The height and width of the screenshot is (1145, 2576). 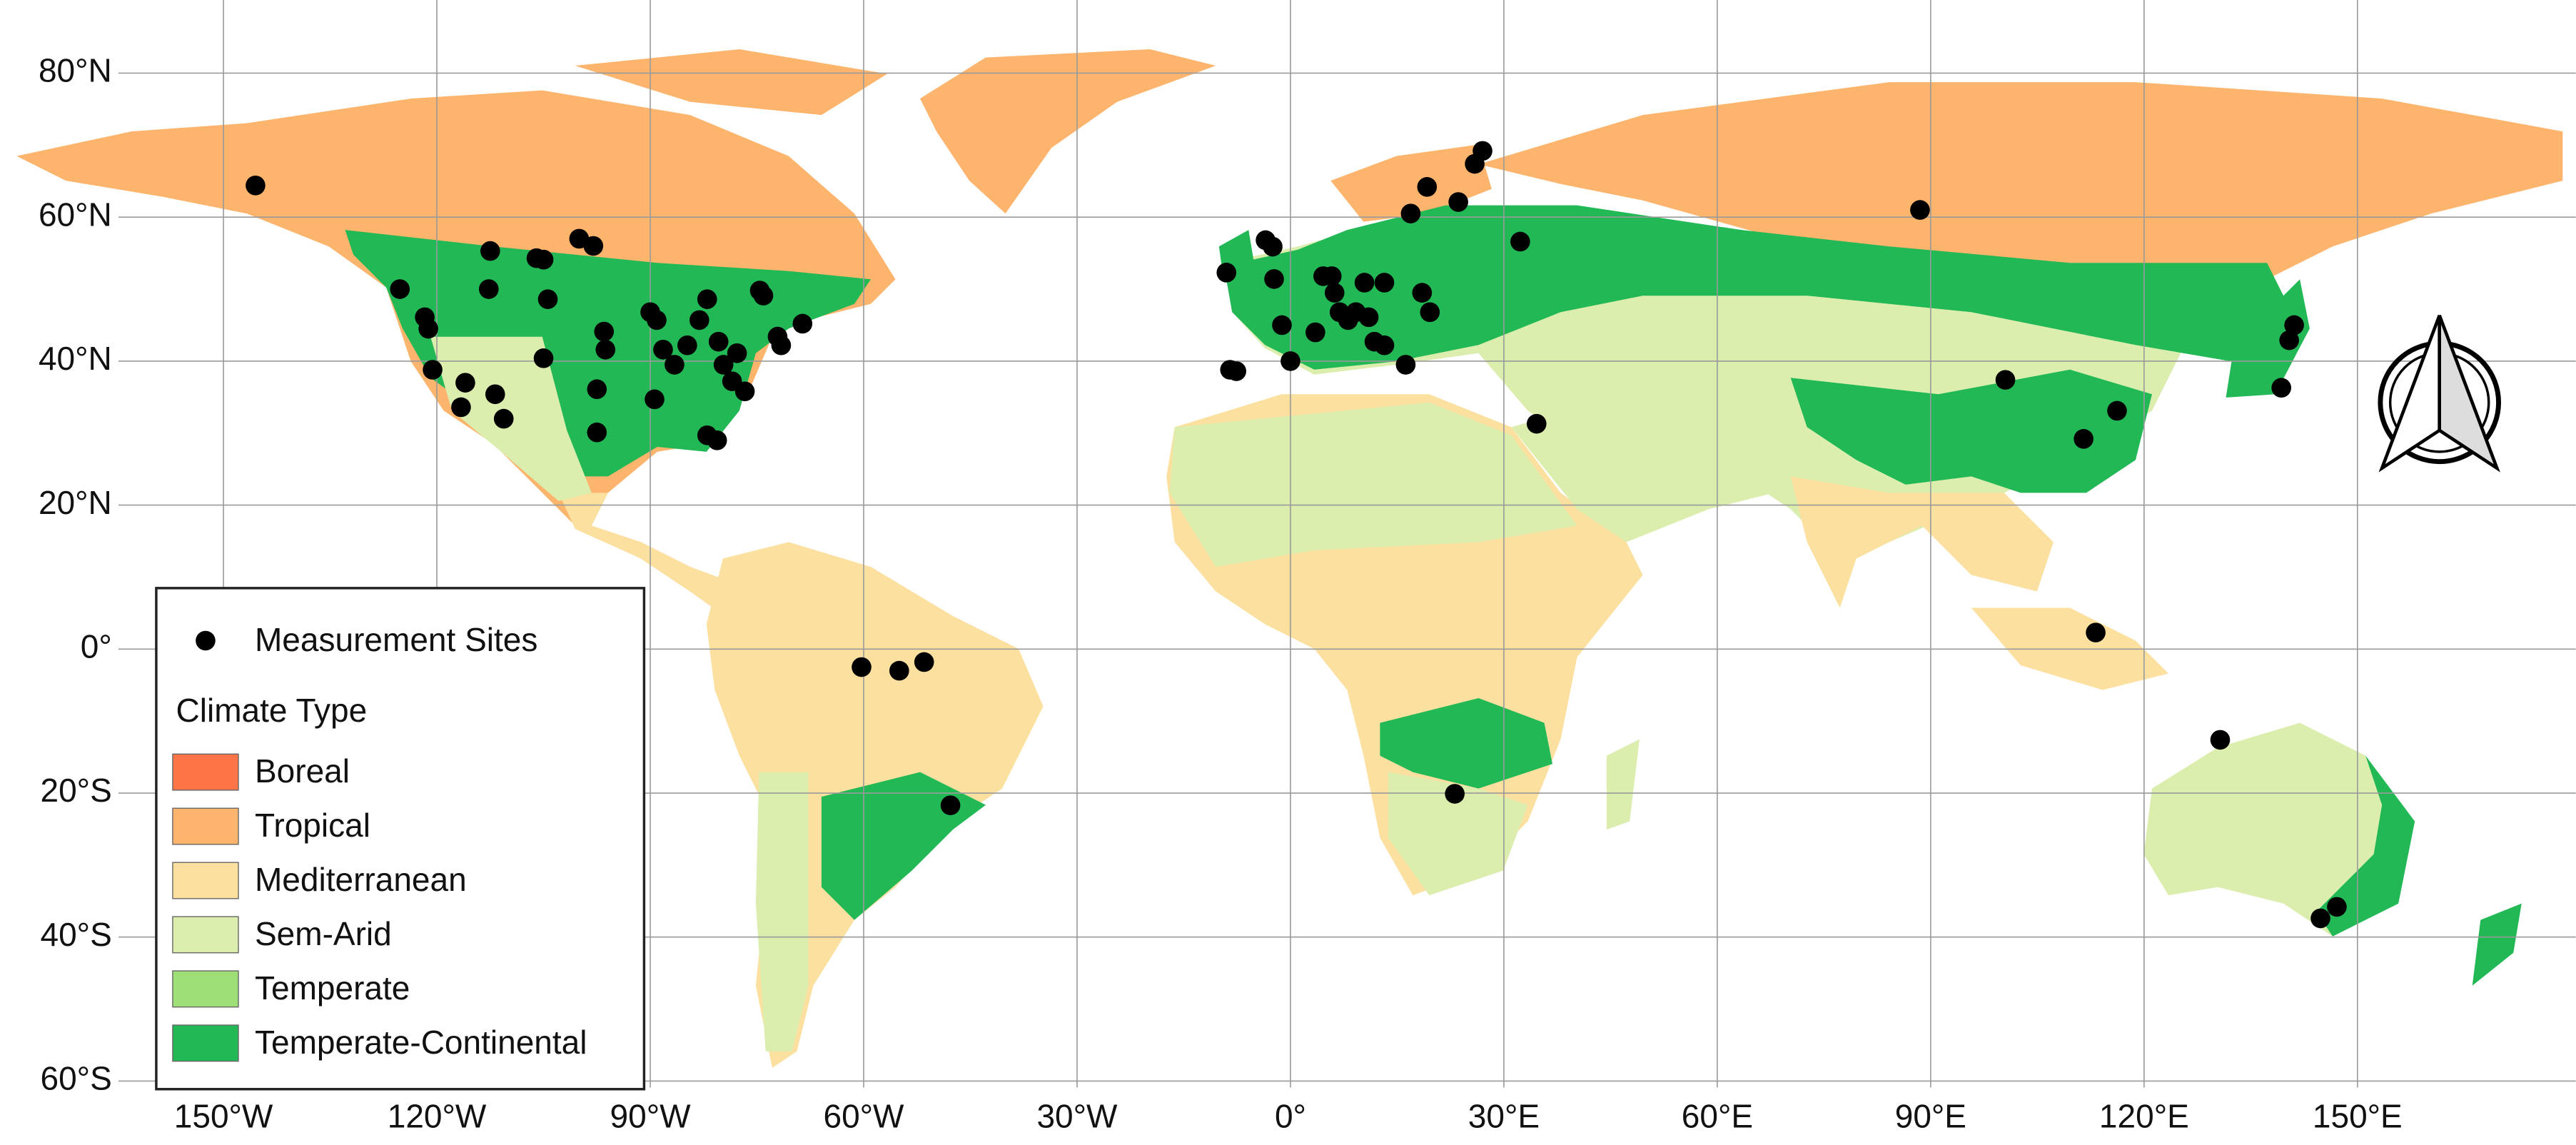 What do you see at coordinates (75, 1078) in the screenshot?
I see `y-tick-label: 60°S` at bounding box center [75, 1078].